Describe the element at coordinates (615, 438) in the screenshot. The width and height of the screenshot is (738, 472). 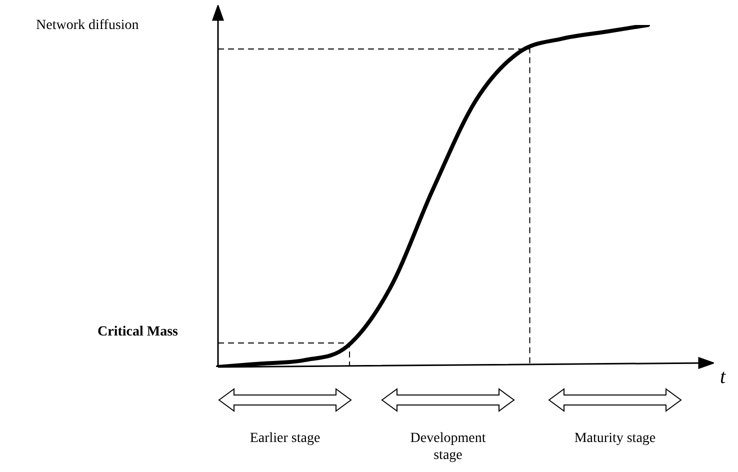
I see `text: Maturity stage` at that location.